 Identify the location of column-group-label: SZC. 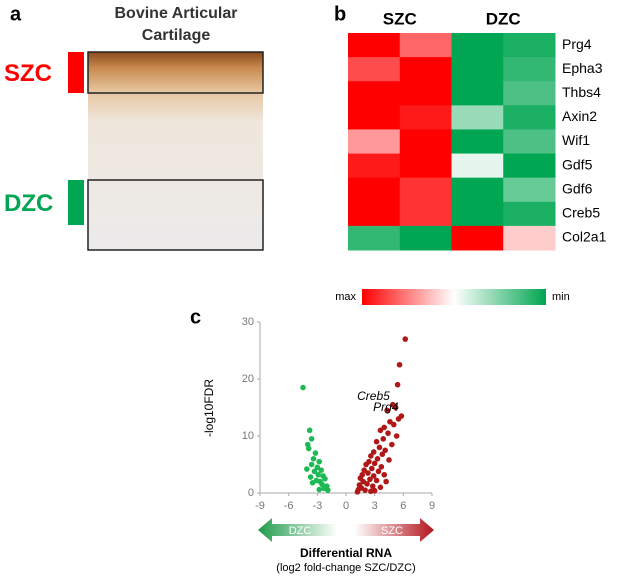
(400, 18).